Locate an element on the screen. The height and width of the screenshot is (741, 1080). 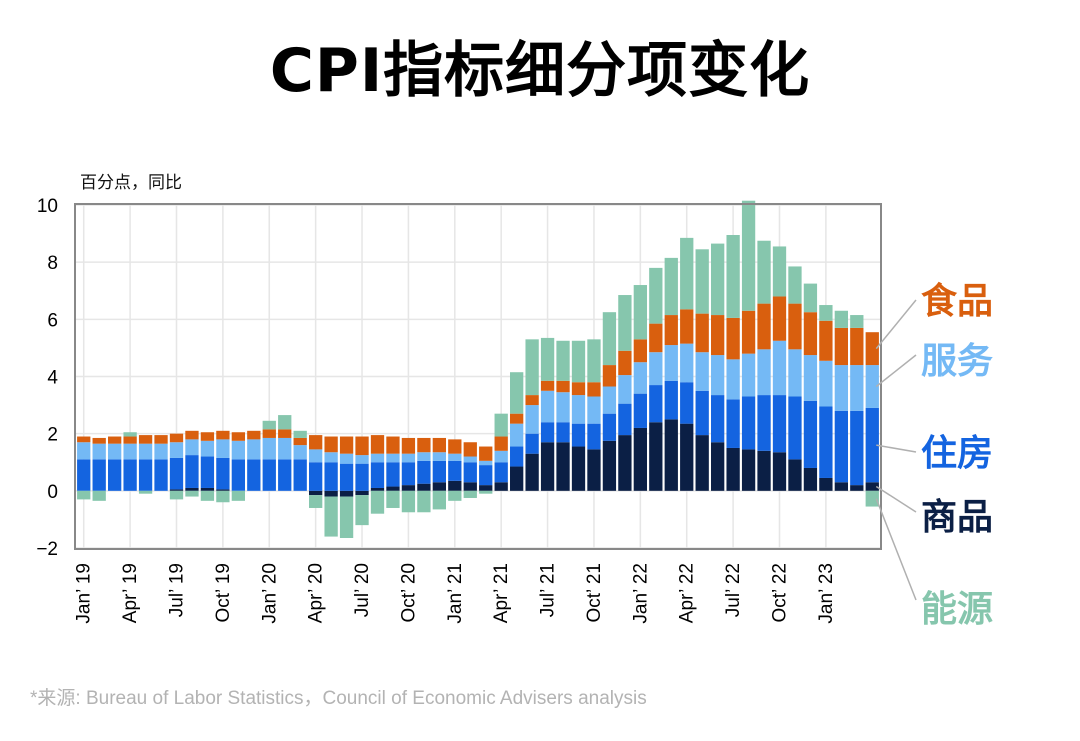
y-tick-labels: 10 8 6 4 2 0 −2 is located at coordinates (47, 378).